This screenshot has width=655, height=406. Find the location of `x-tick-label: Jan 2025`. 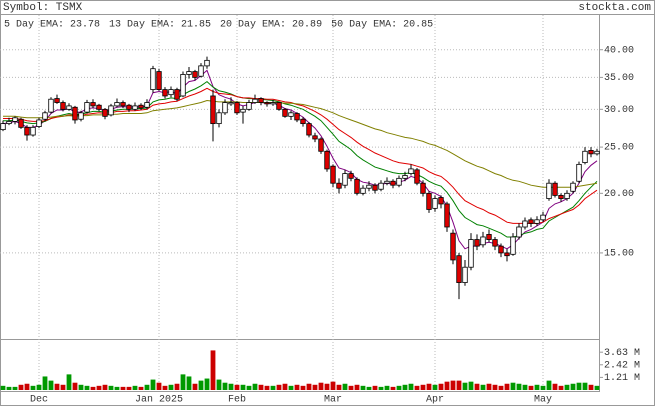

x-tick-label: Jan 2025 is located at coordinates (159, 400).